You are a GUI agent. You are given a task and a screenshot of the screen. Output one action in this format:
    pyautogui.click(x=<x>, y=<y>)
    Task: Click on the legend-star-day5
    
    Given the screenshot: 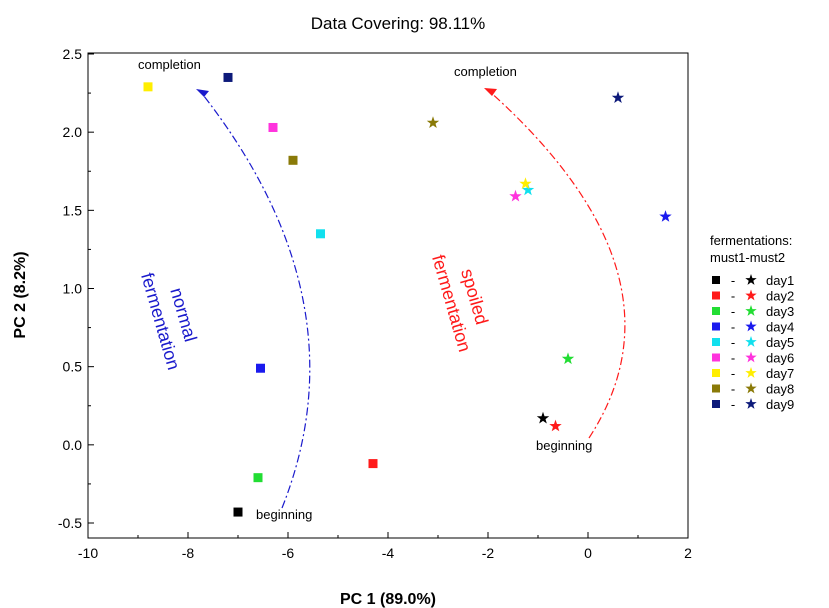 What is the action you would take?
    pyautogui.click(x=751, y=341)
    